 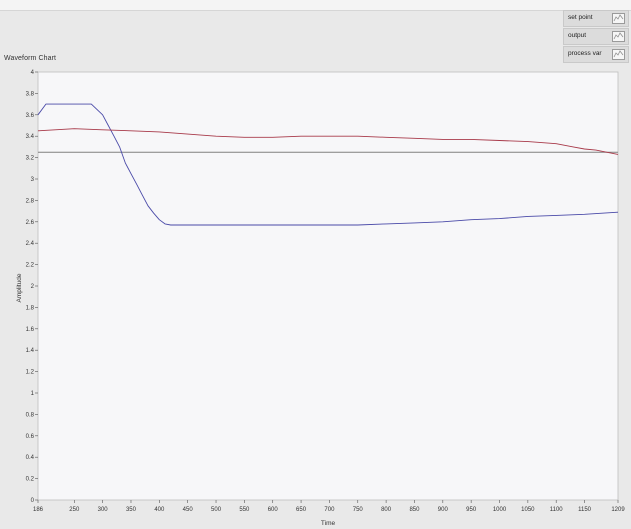 I want to click on x-tick-label: 1050, so click(x=528, y=510).